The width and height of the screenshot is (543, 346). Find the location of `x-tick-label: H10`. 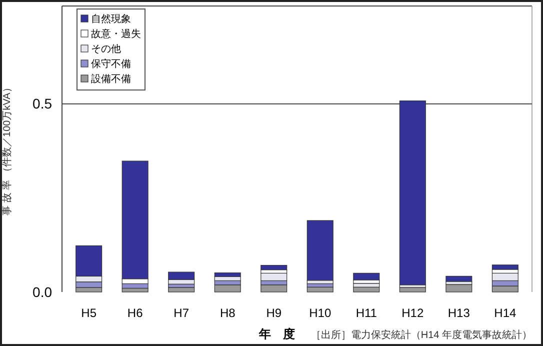

x-tick-label: H10 is located at coordinates (320, 313).